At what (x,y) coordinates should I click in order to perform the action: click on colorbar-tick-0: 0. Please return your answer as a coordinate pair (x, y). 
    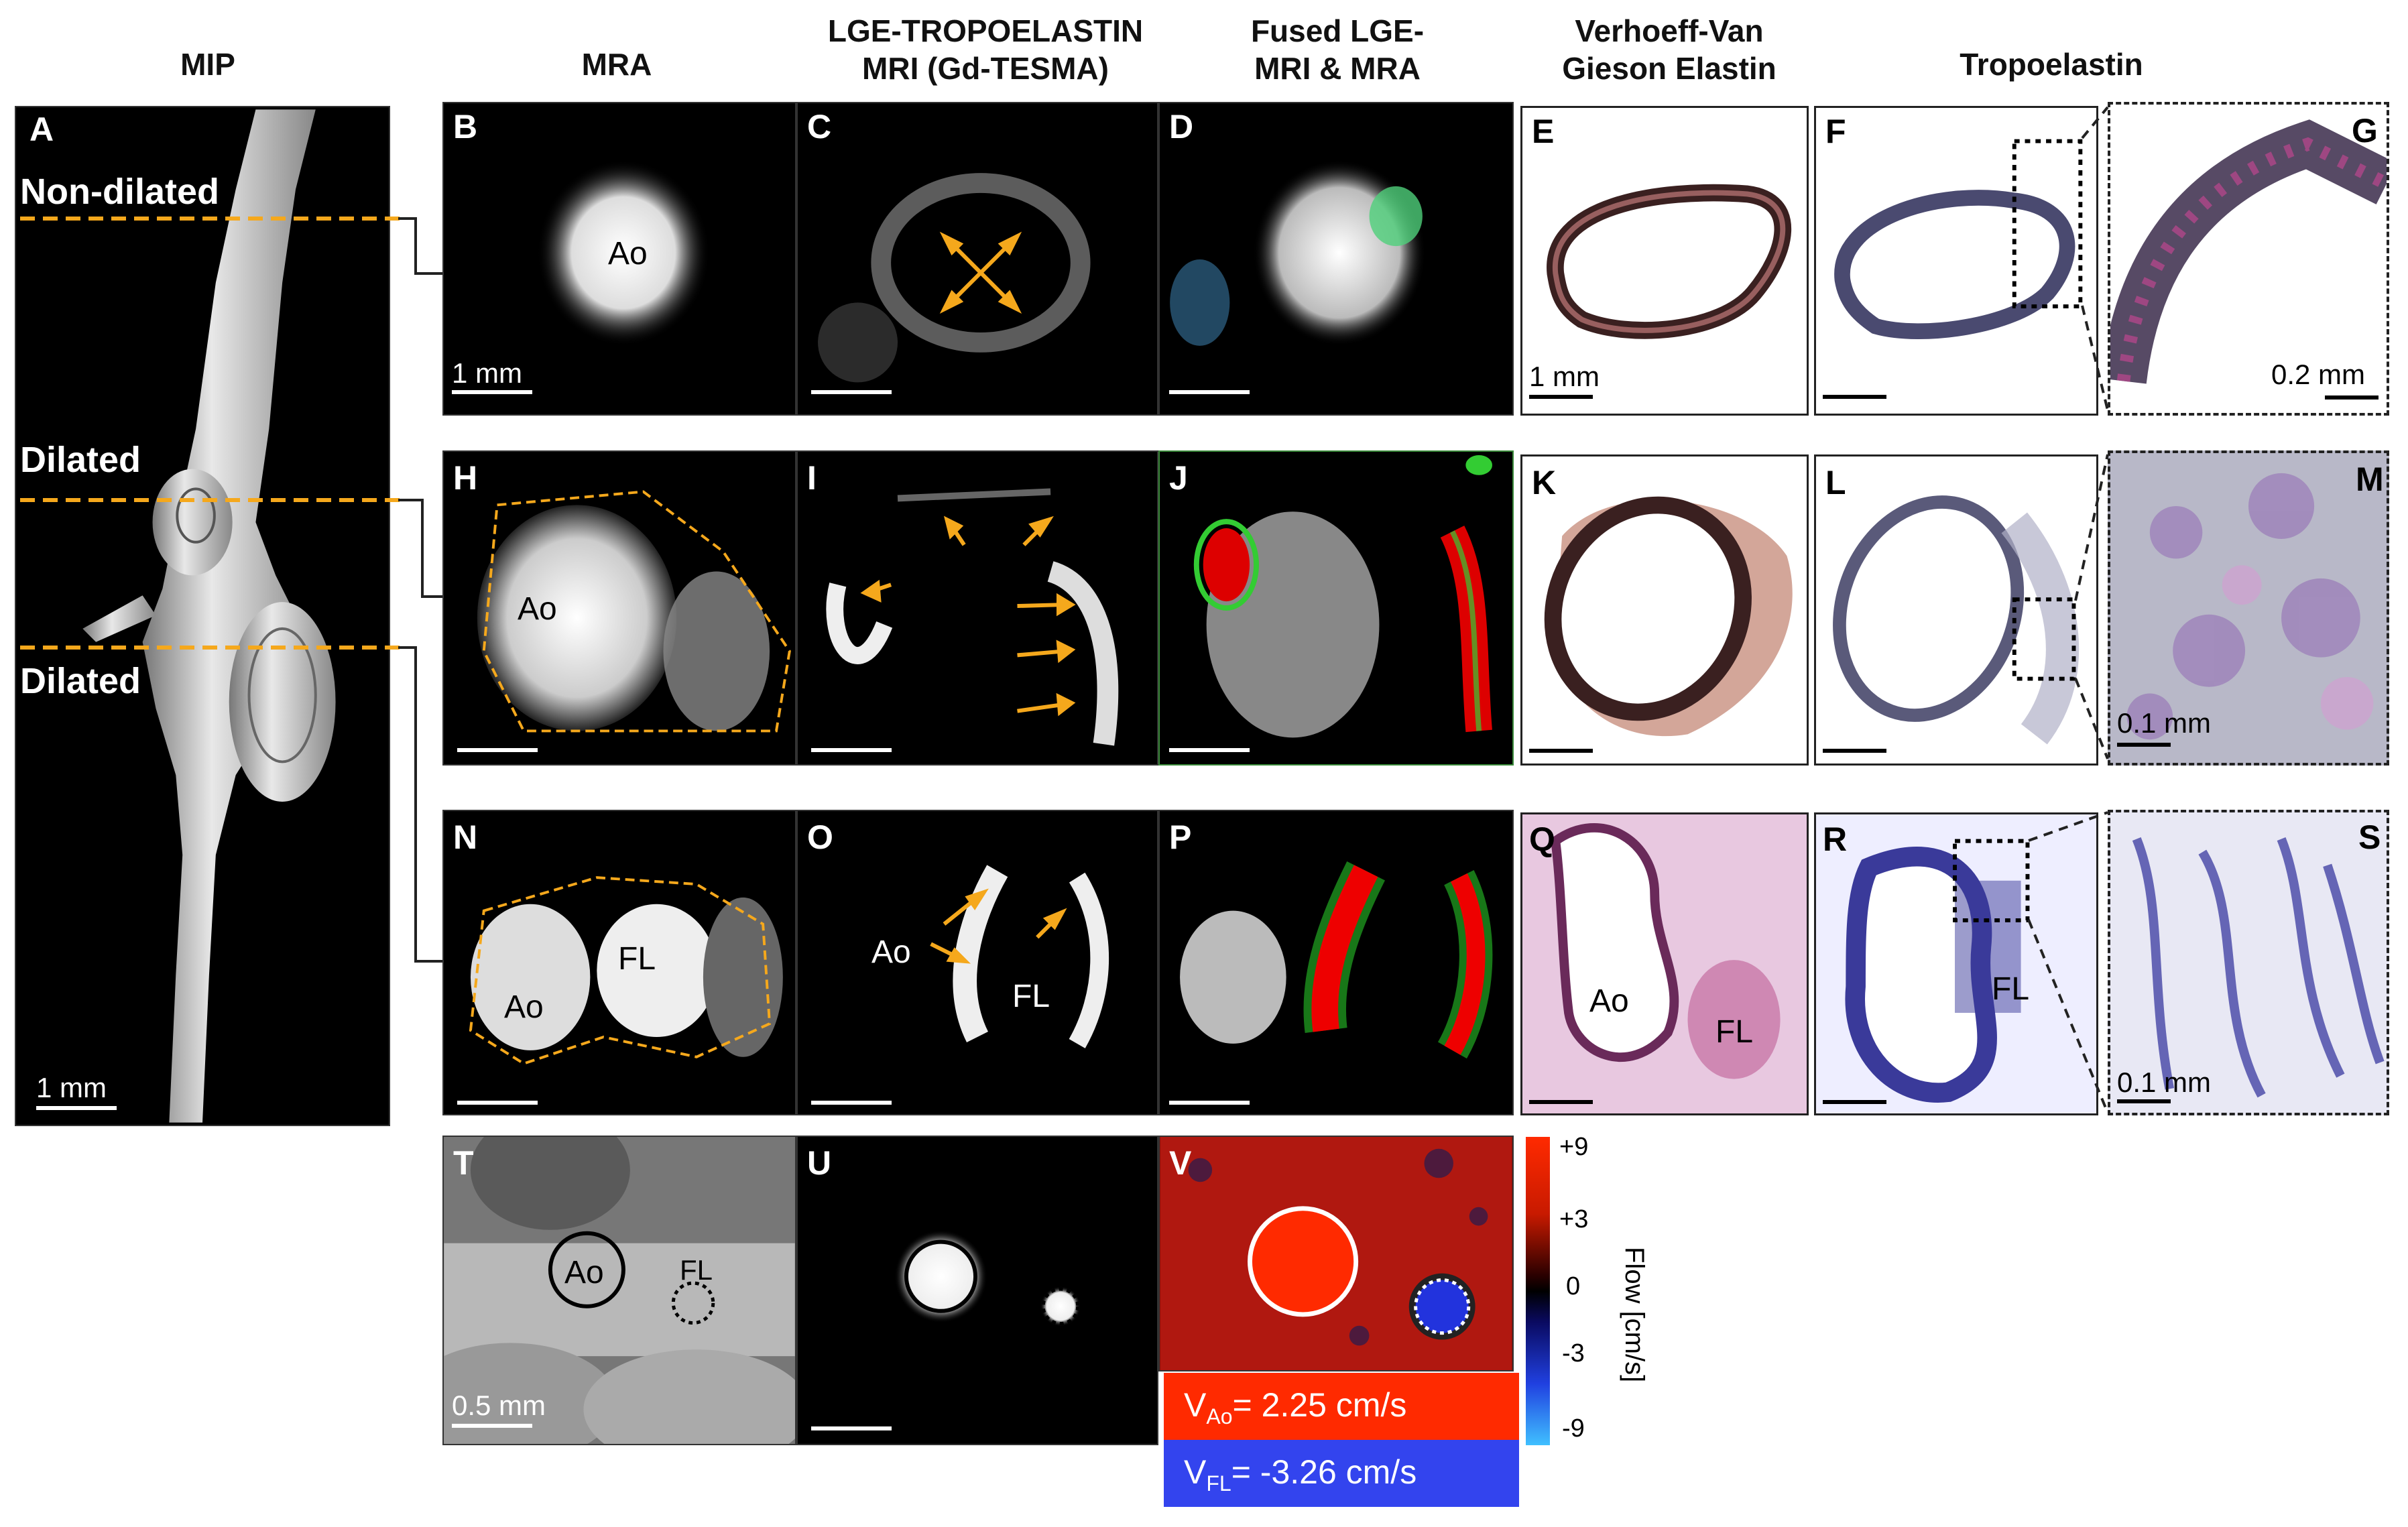
    Looking at the image, I should click on (1573, 1286).